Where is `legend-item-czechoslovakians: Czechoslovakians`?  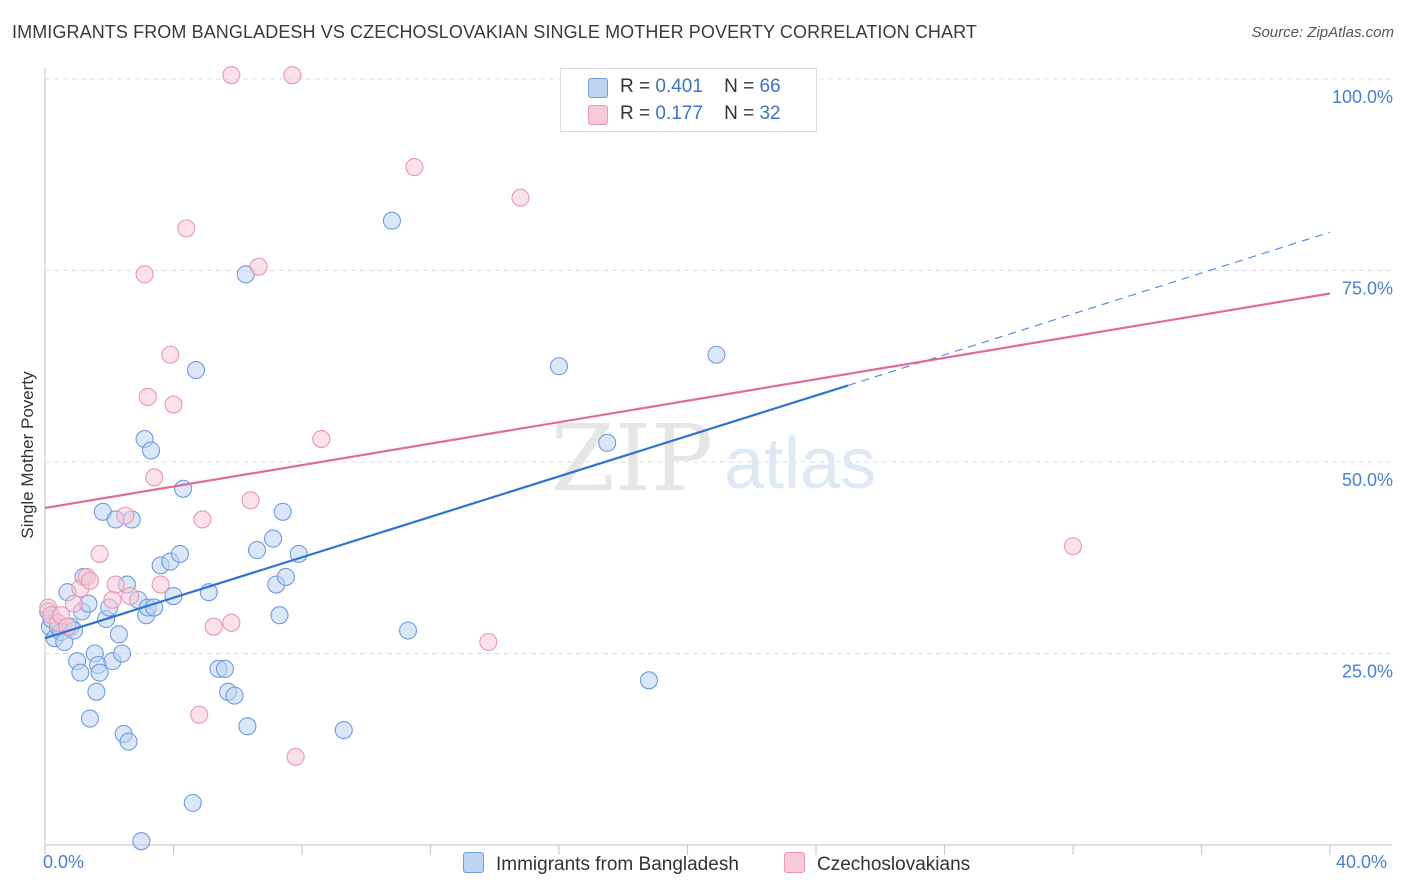
legend-item-czechoslovakians: Czechoslovakians is located at coordinates (877, 864).